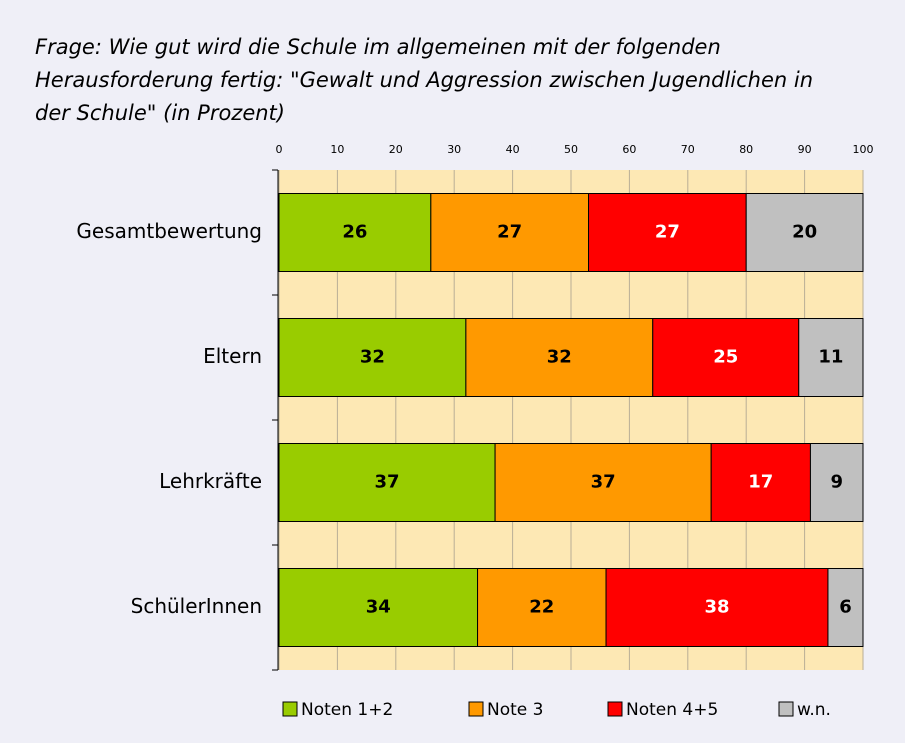 Image resolution: width=905 pixels, height=743 pixels. Describe the element at coordinates (347, 710) in the screenshot. I see `legend-label: Noten 1+2` at that location.